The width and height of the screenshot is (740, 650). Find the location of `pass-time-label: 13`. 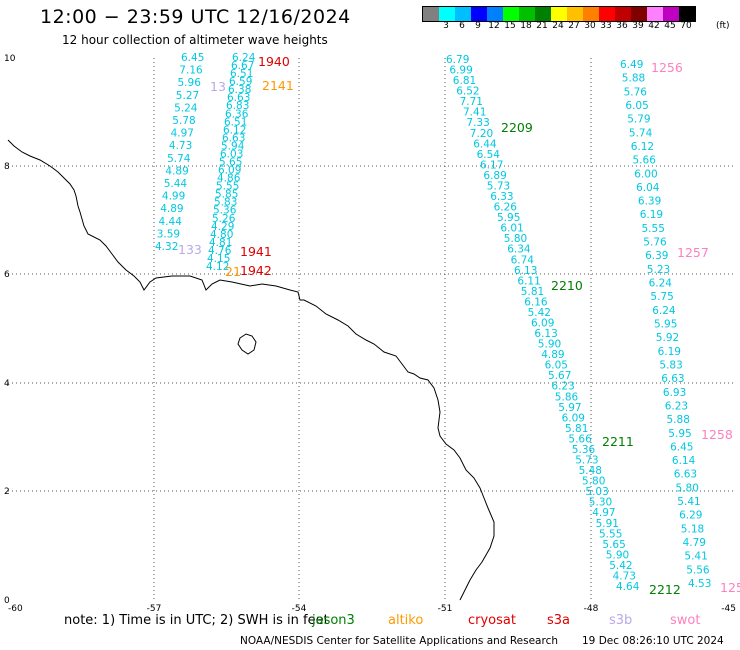

pass-time-label: 13 is located at coordinates (218, 86).